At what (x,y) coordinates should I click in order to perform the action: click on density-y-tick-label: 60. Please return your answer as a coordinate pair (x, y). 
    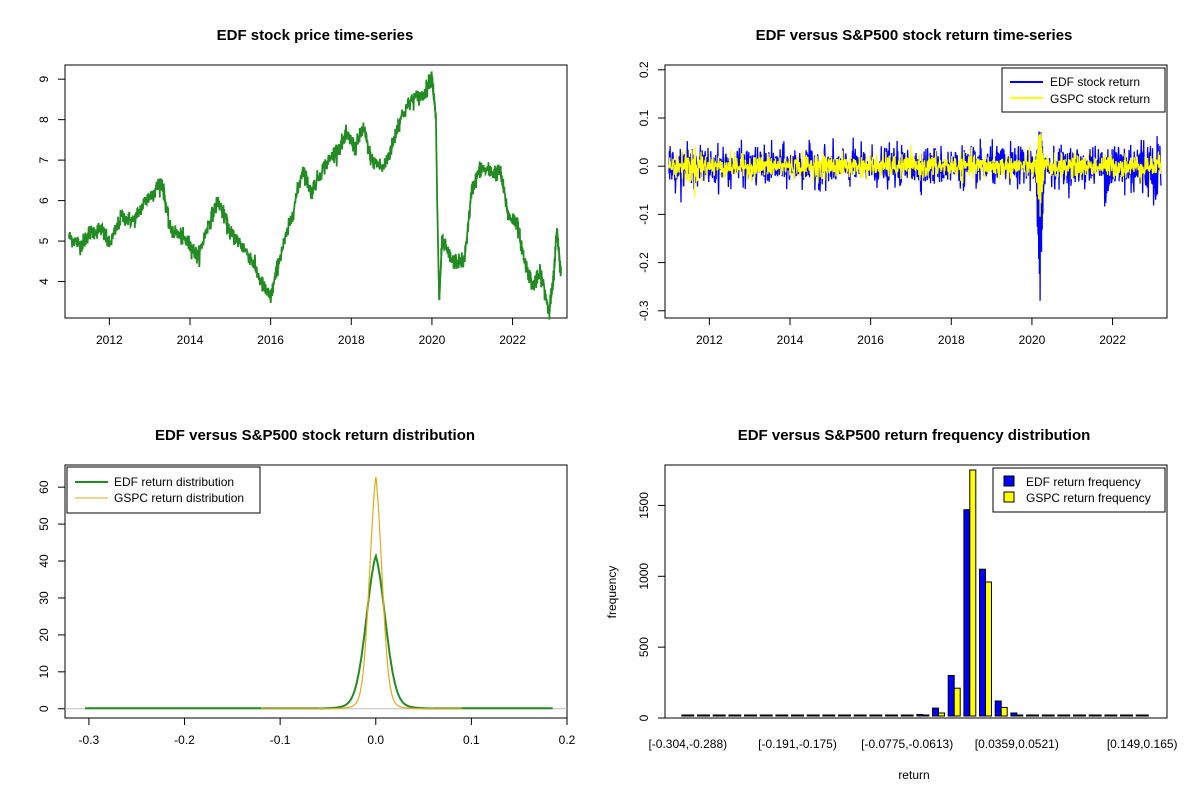
    Looking at the image, I should click on (44, 487).